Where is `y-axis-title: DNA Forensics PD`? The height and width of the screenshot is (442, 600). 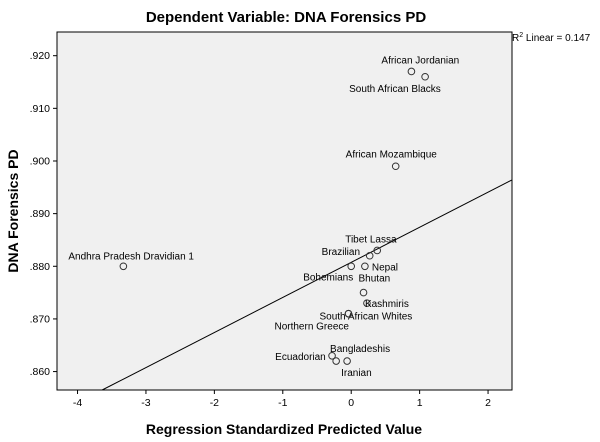 y-axis-title: DNA Forensics PD is located at coordinates (13, 210).